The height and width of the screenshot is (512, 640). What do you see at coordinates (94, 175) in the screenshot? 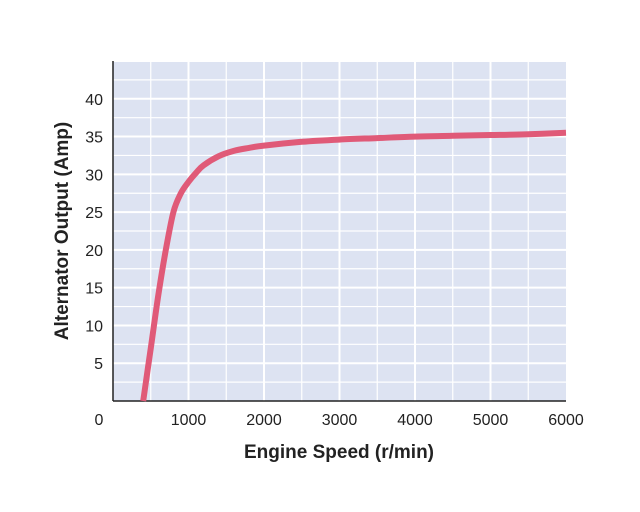
I see `y-tick-label: 30` at bounding box center [94, 175].